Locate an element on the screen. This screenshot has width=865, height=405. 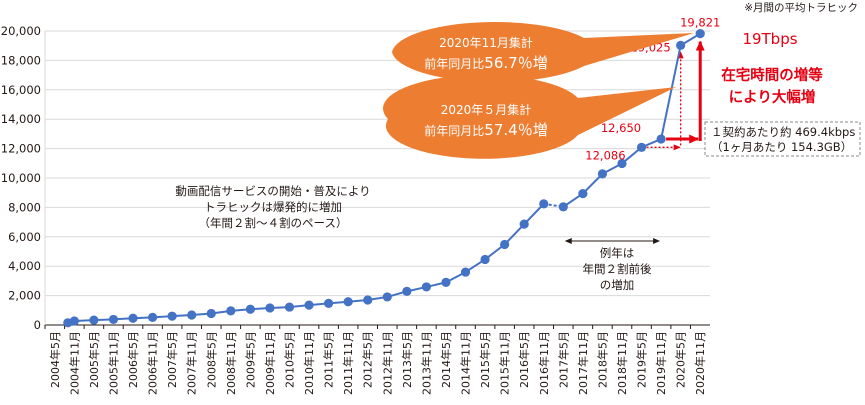
x-tick-label: 2012年5月 is located at coordinates (368, 359).